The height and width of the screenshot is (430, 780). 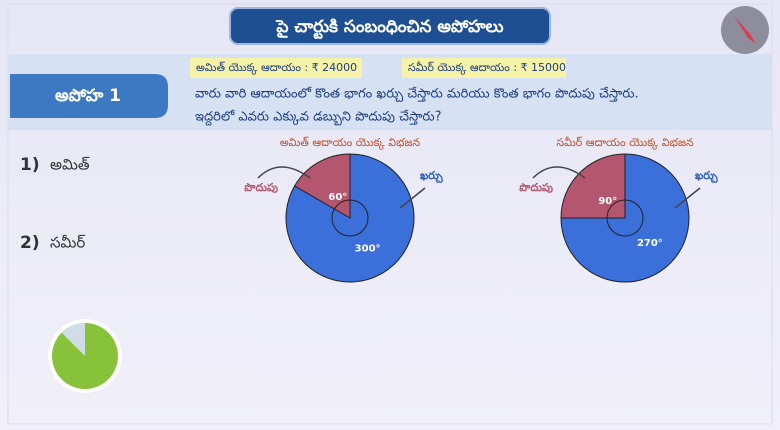 What do you see at coordinates (487, 68) in the screenshot?
I see `income: సమీర్ యొక్క ఆదాయం : ₹ 15000` at bounding box center [487, 68].